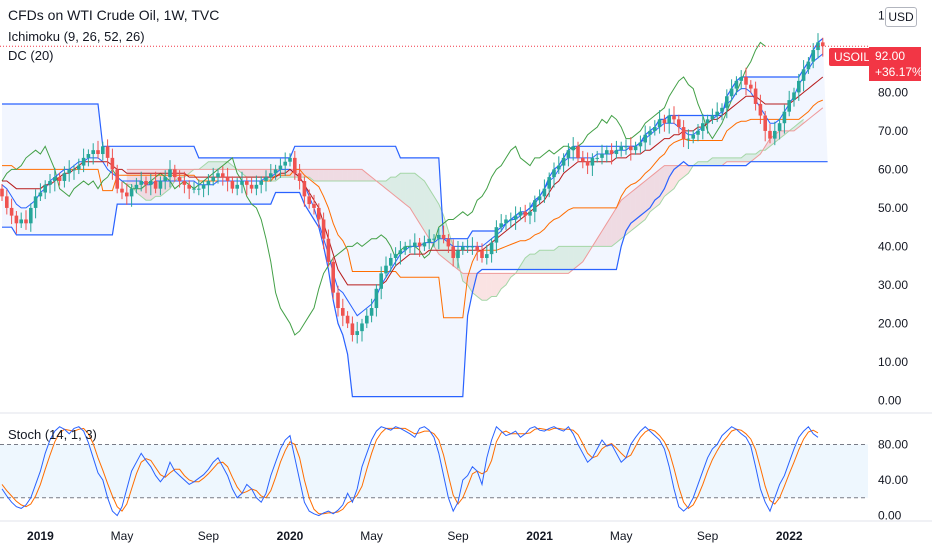 Image resolution: width=932 pixels, height=555 pixels. I want to click on stoch-legend: Stoch (14, 1, 3), so click(52, 434).